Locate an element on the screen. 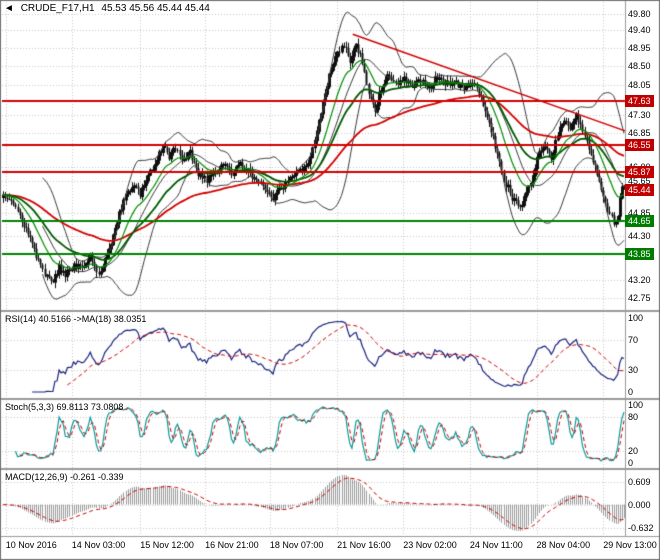  ohlc-readout: 45.53 45.56 45.44 45.44 is located at coordinates (155, 8).